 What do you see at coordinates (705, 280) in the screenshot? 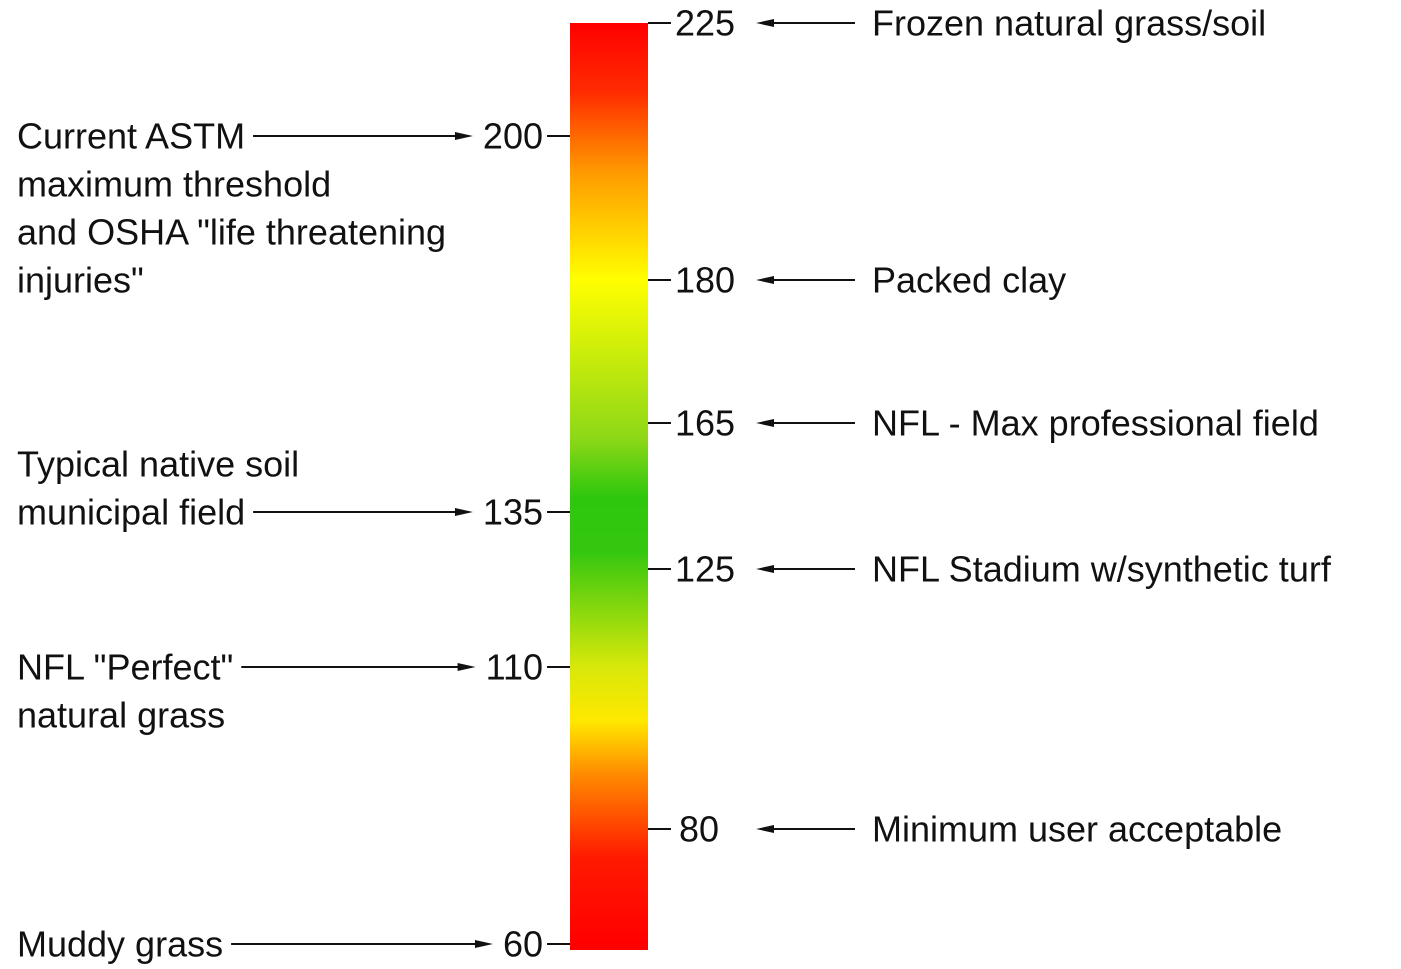
I see `tick-label-180: 180` at bounding box center [705, 280].